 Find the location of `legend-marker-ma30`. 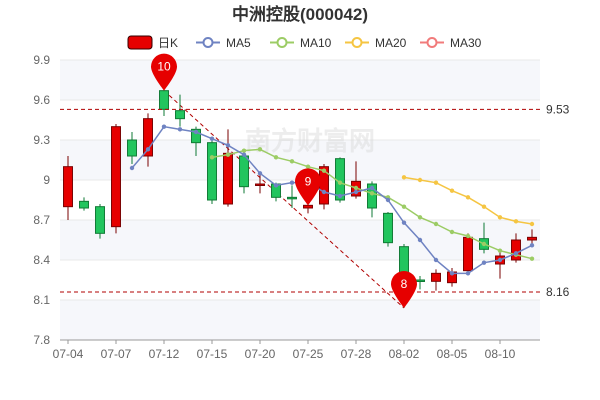

legend-marker-ma30 is located at coordinates (432, 42).